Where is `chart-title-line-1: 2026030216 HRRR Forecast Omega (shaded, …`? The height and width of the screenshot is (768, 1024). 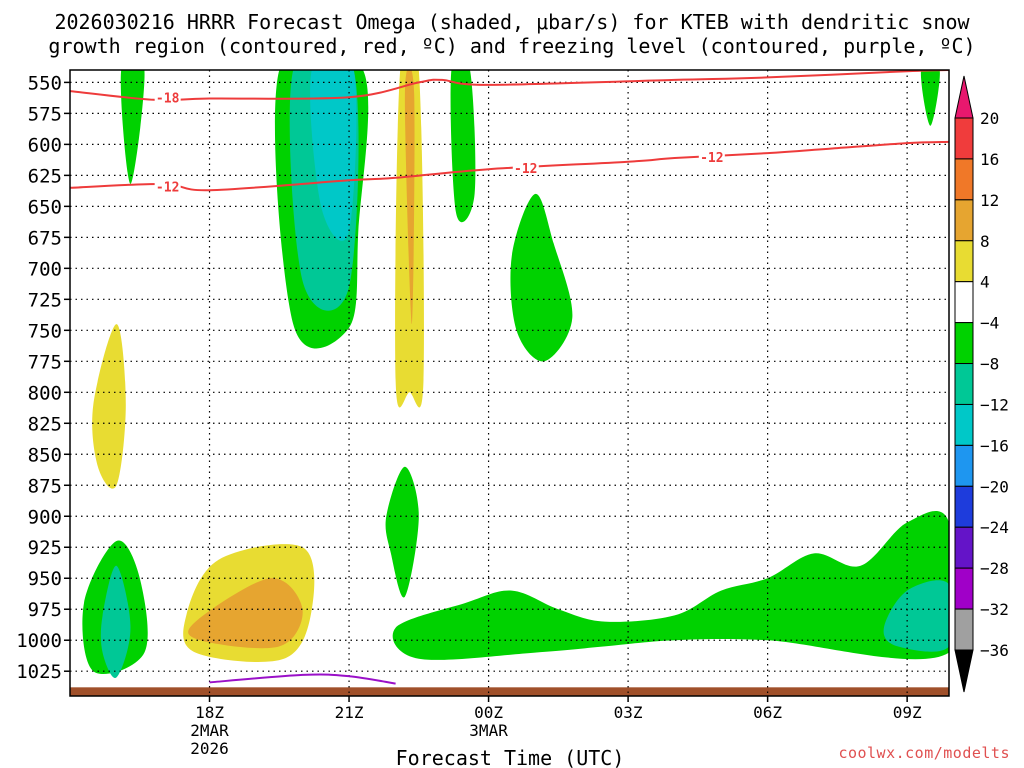
chart-title-line-1: 2026030216 HRRR Forecast Omega (shaded, … is located at coordinates (512, 22).